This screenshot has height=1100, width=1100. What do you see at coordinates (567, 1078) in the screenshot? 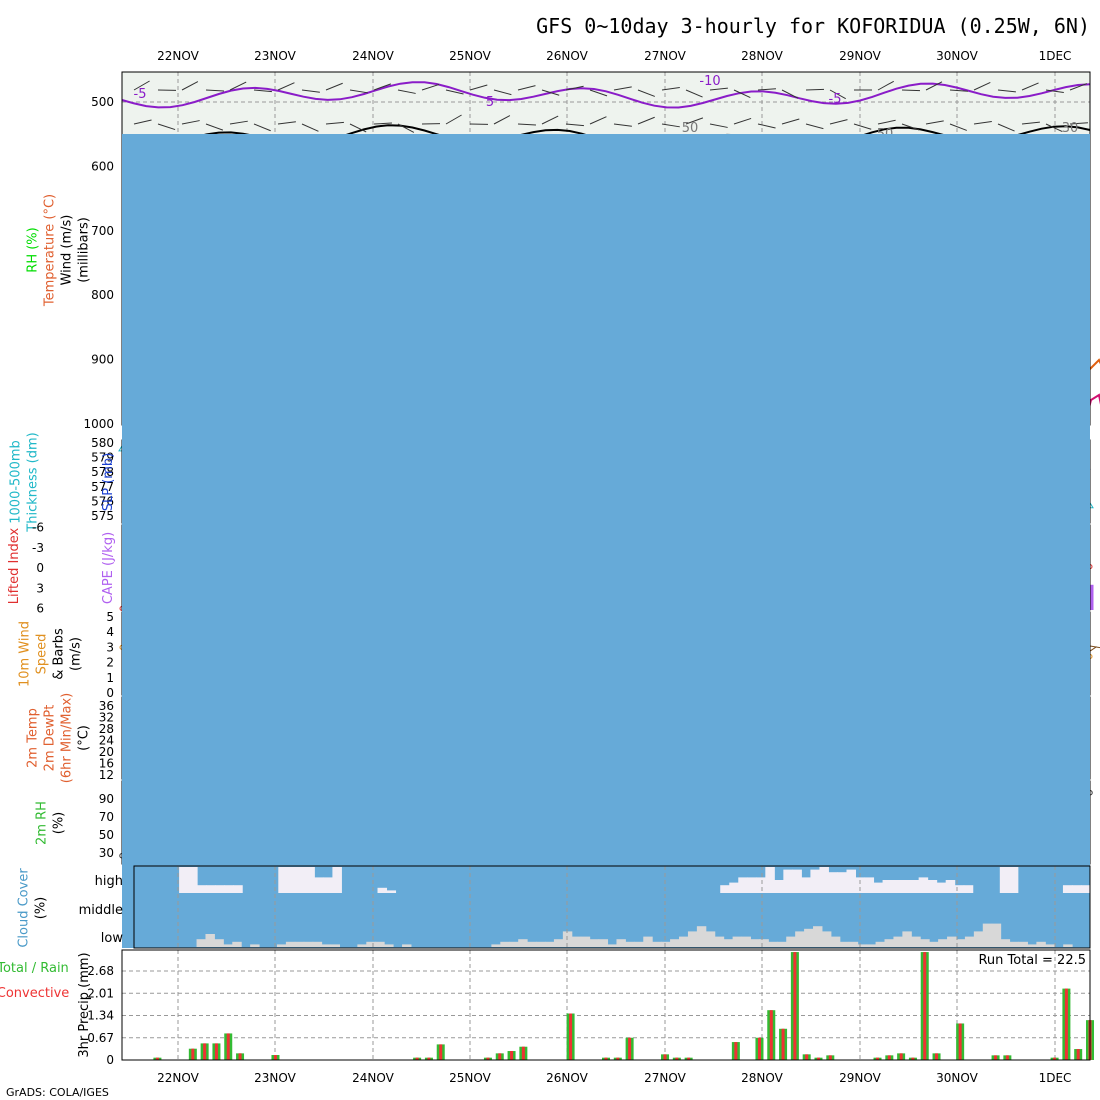
I see `date-label: 26NOV` at bounding box center [567, 1078].